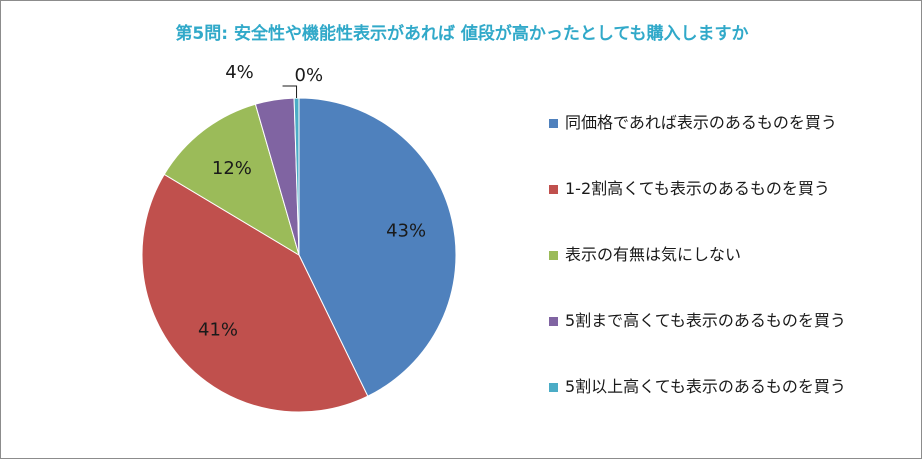 The image size is (922, 460). What do you see at coordinates (406, 230) in the screenshot?
I see `data-label-0: 43%` at bounding box center [406, 230].